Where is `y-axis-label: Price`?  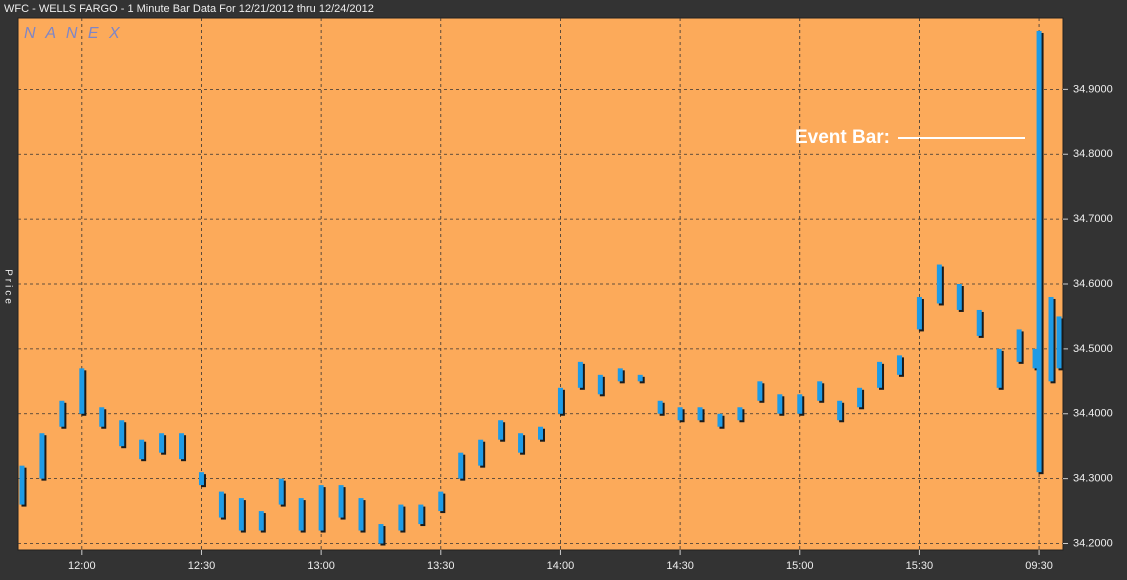
y-axis-label: Price is located at coordinates (7, 288).